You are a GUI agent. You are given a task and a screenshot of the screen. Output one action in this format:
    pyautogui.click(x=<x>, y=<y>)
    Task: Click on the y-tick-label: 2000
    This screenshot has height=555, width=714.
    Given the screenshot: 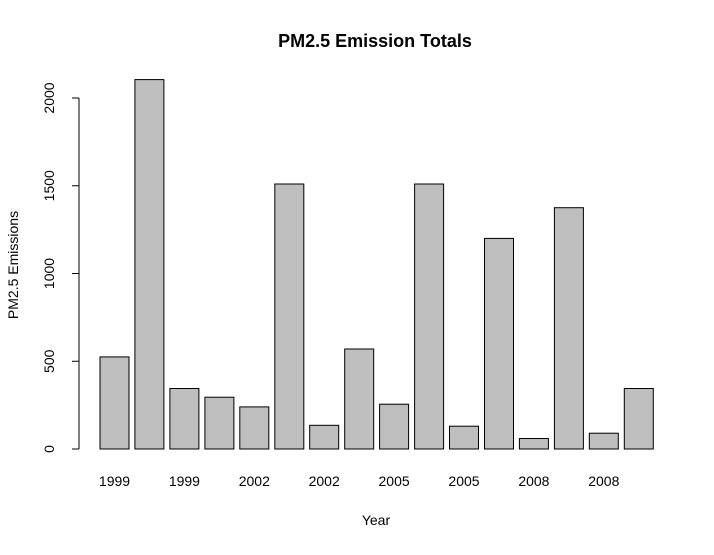 What is the action you would take?
    pyautogui.click(x=49, y=97)
    